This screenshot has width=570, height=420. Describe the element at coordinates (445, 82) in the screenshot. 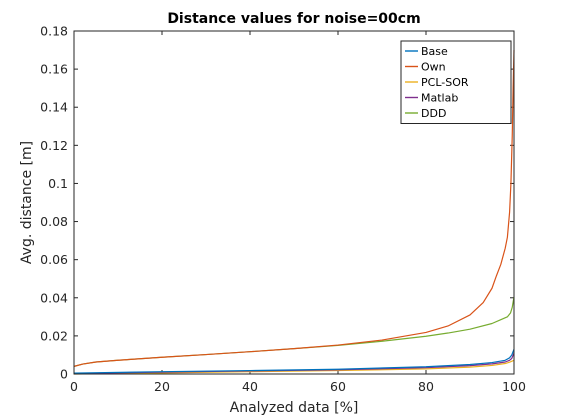

I see `legend-label: PCL-SOR` at that location.